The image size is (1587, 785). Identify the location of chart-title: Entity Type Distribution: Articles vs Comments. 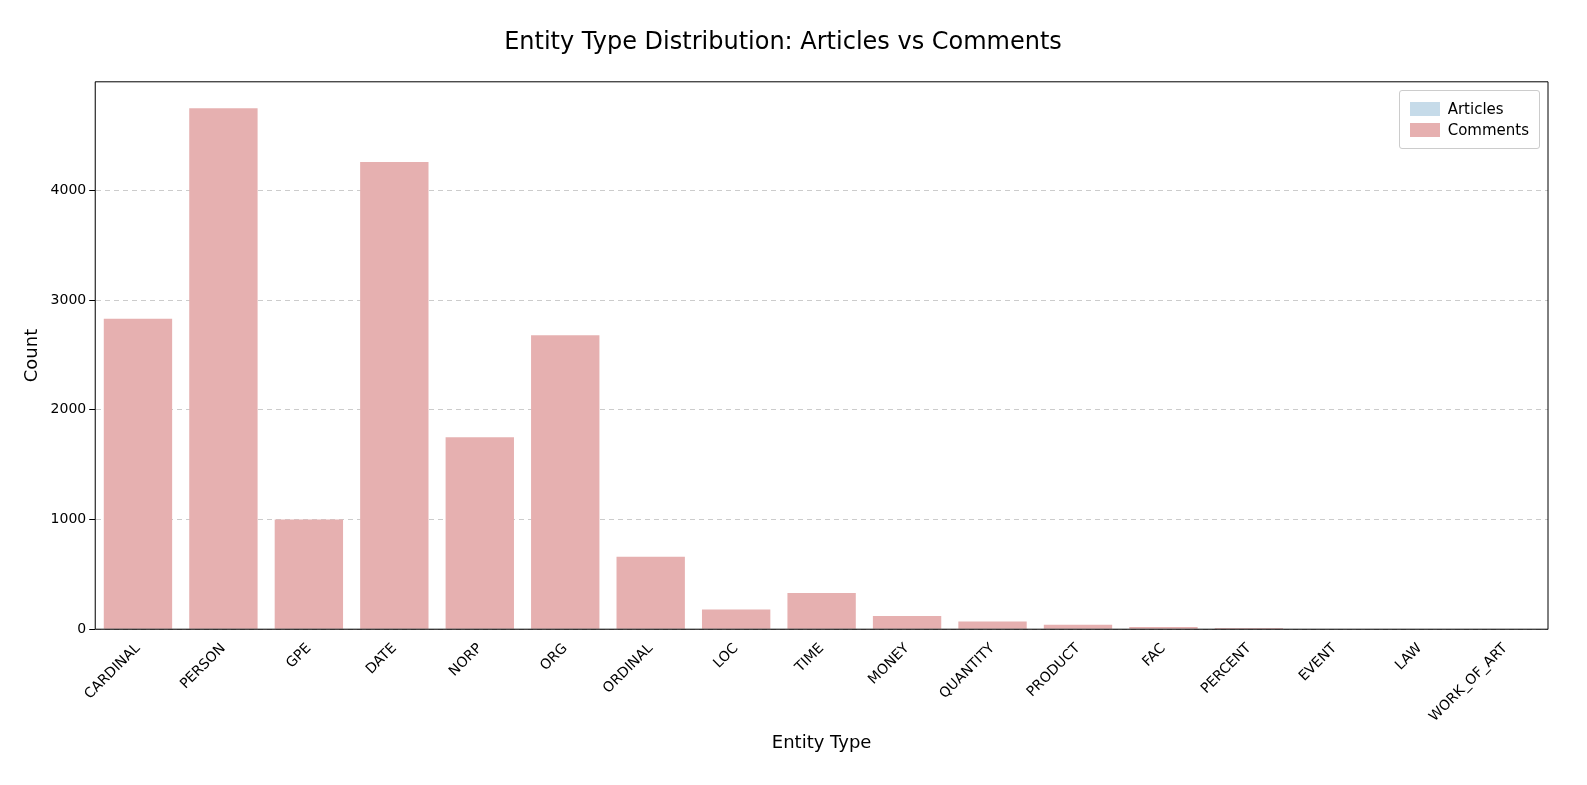
(783, 40).